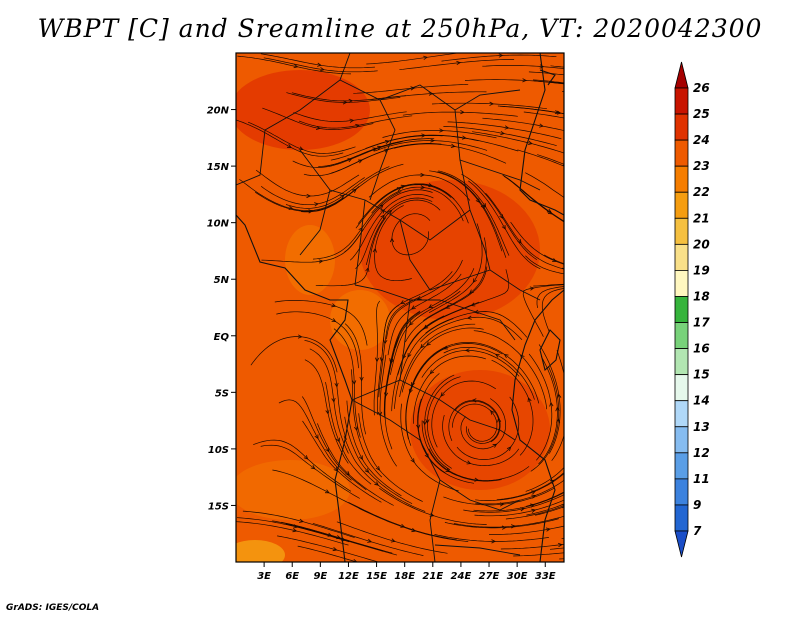 This screenshot has width=800, height=618. What do you see at coordinates (701, 244) in the screenshot?
I see `colorbar-label: 20` at bounding box center [701, 244].